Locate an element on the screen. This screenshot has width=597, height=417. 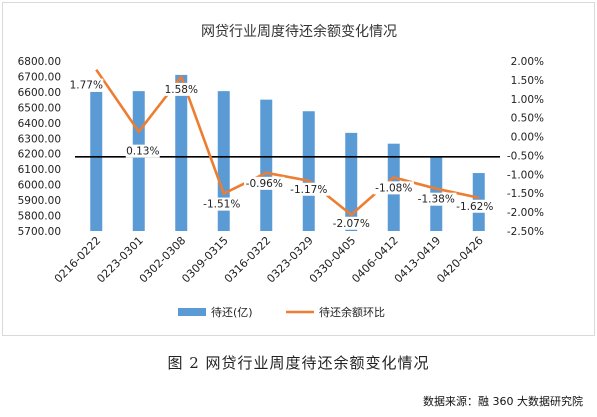
right-axis-tick-label: 1.00% is located at coordinates (527, 100).